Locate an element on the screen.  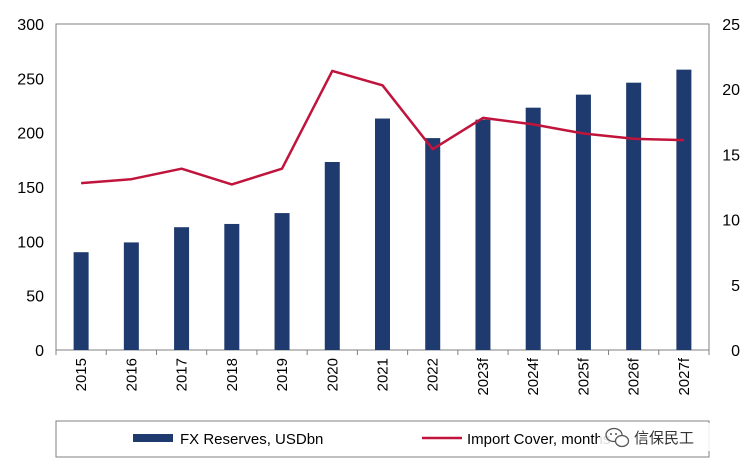
wechat-icon is located at coordinates (617, 437).